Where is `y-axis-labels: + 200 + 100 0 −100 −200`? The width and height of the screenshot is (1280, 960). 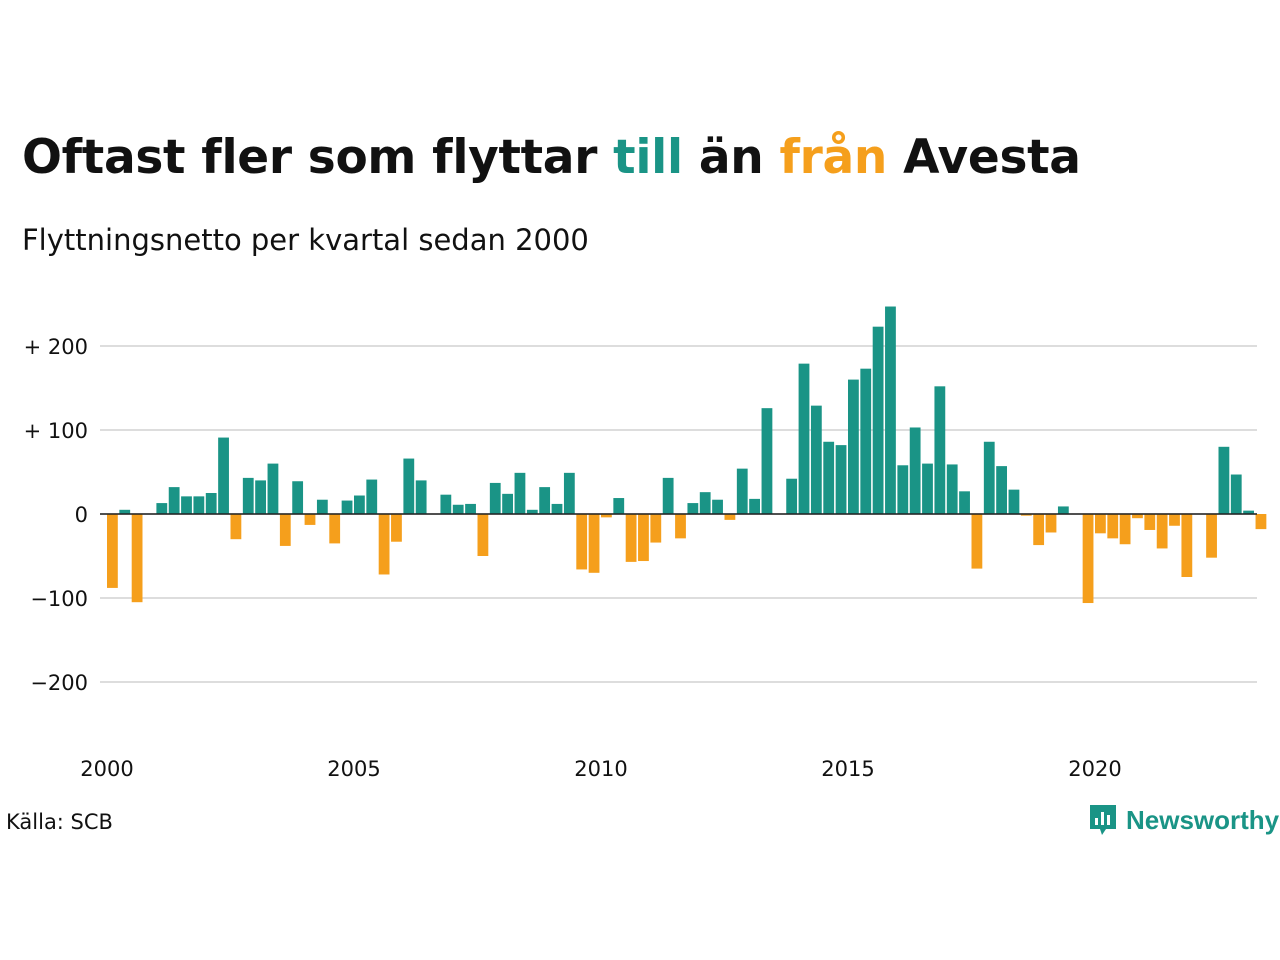 y-axis-labels: + 200 + 100 0 −100 −200 is located at coordinates (56, 515).